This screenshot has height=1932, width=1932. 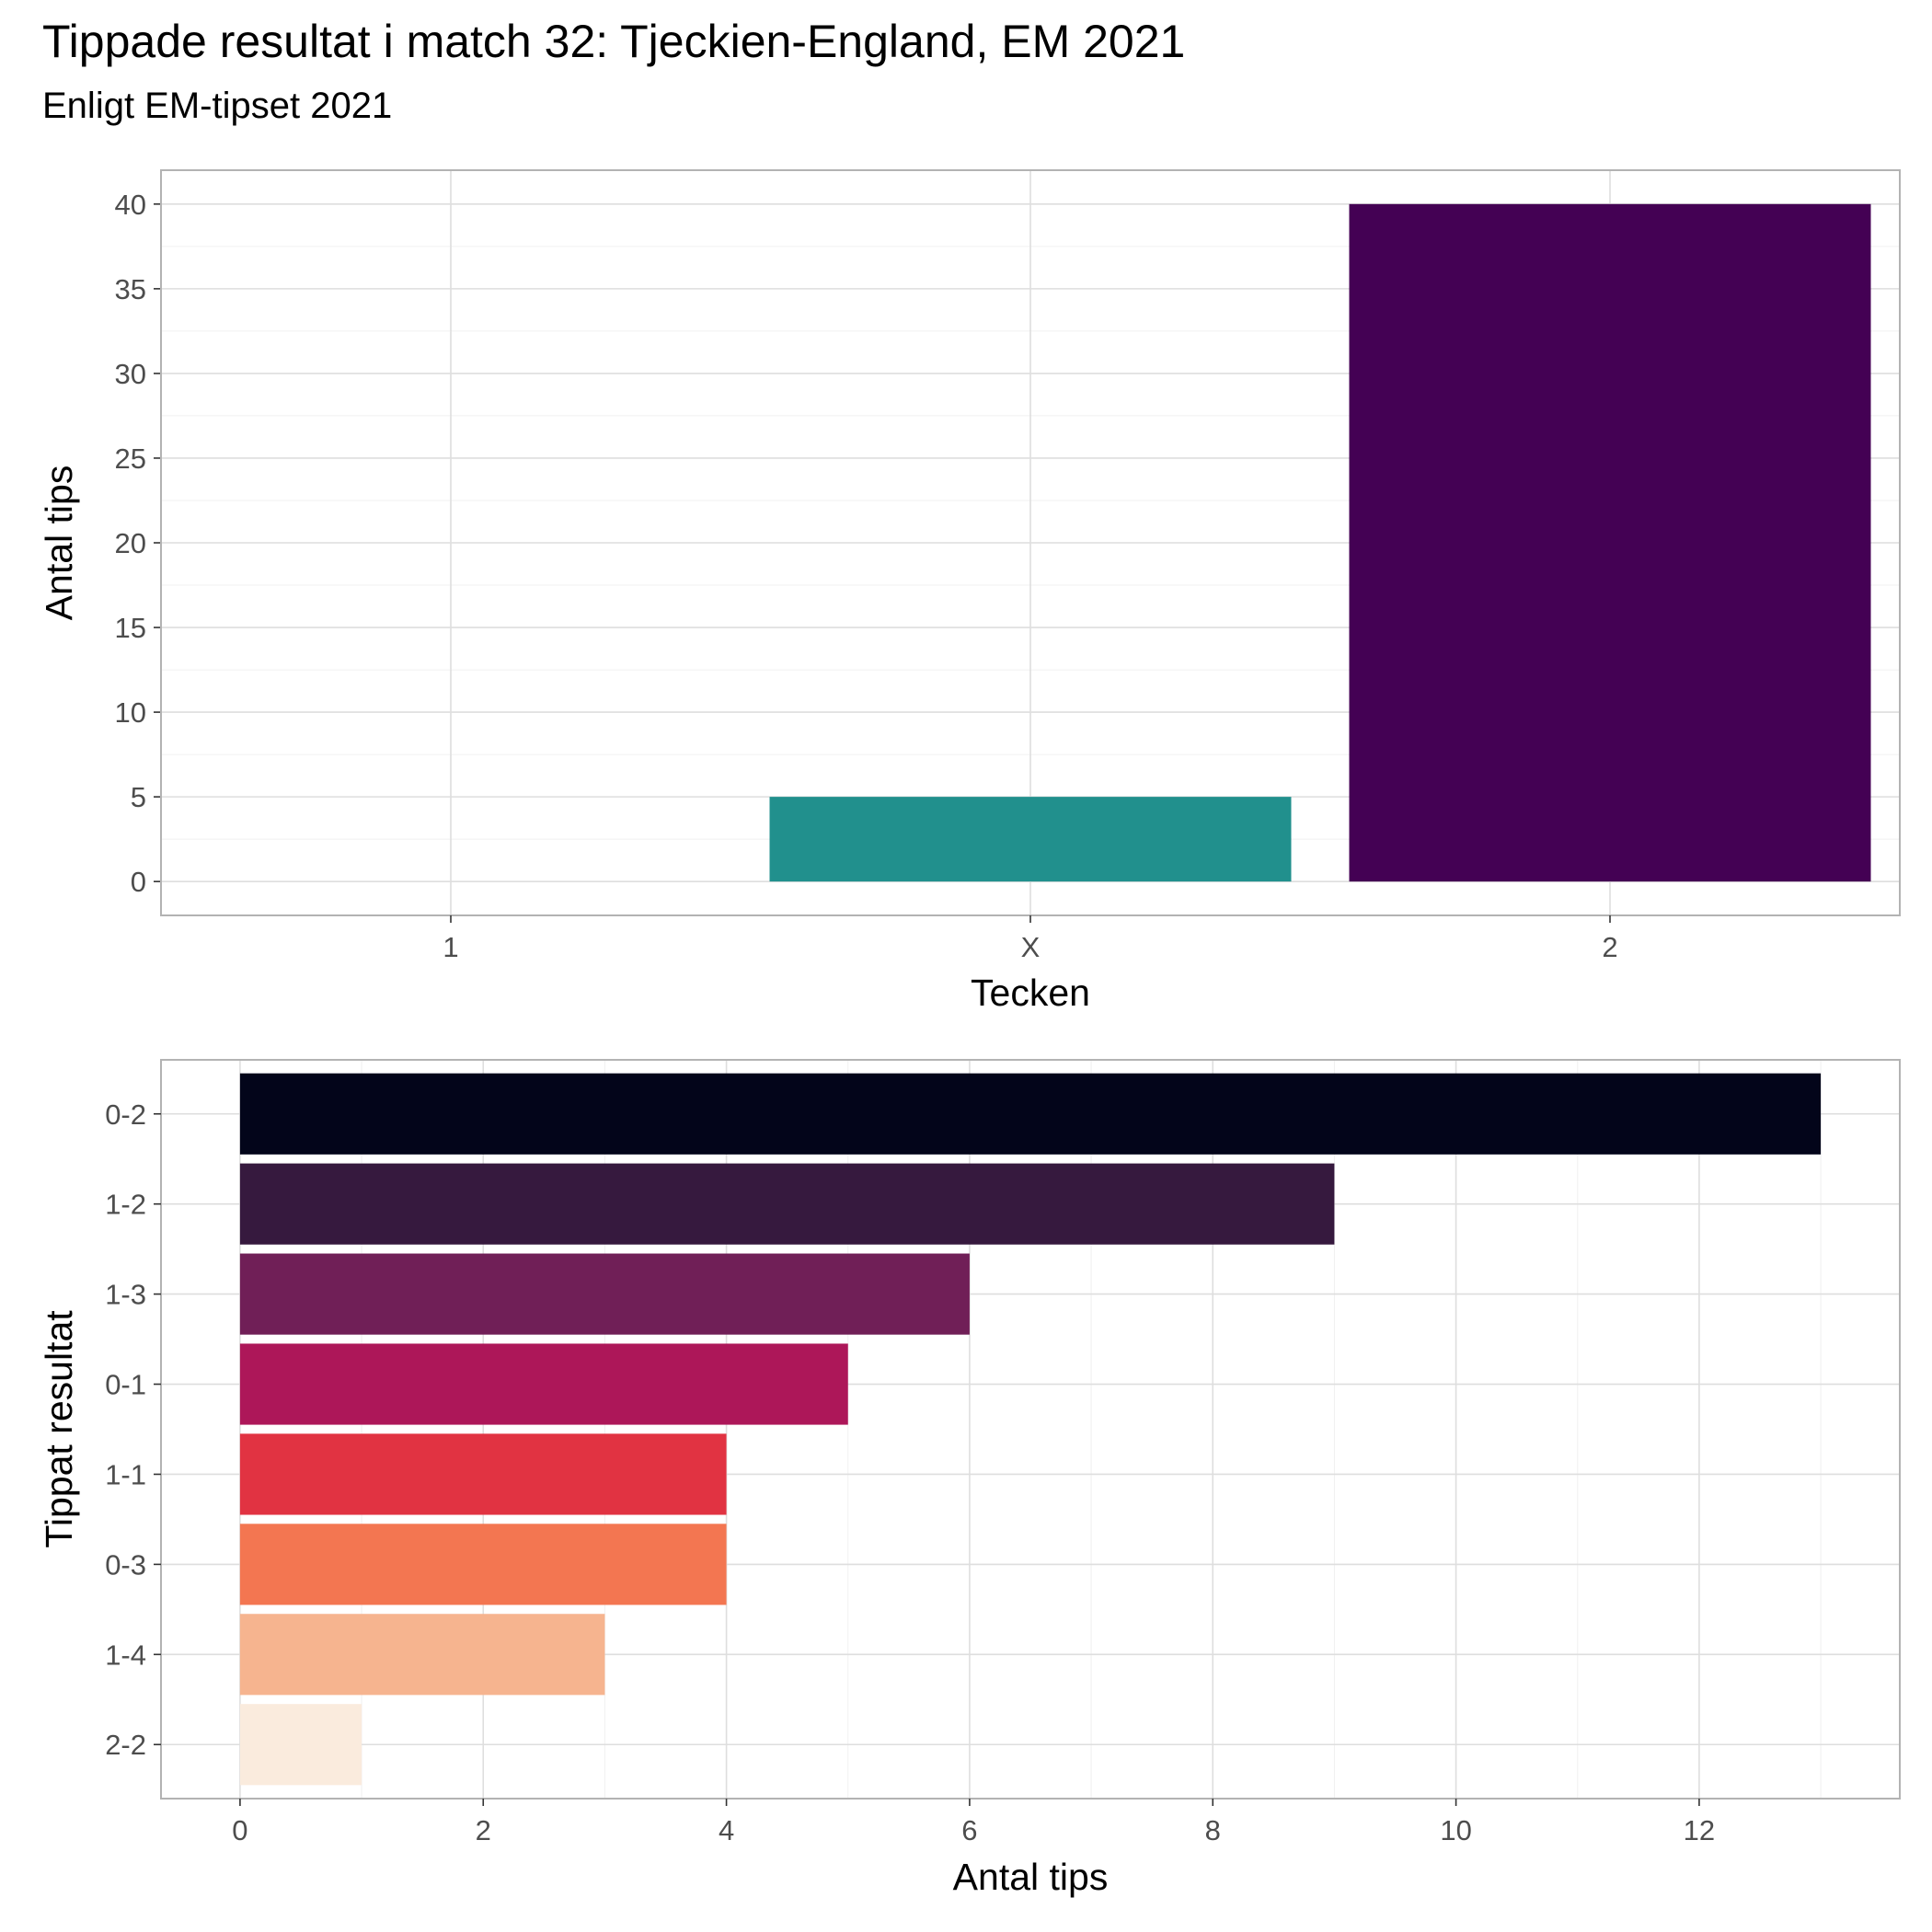 I want to click on y-tick-label: 1-3, so click(x=126, y=1295).